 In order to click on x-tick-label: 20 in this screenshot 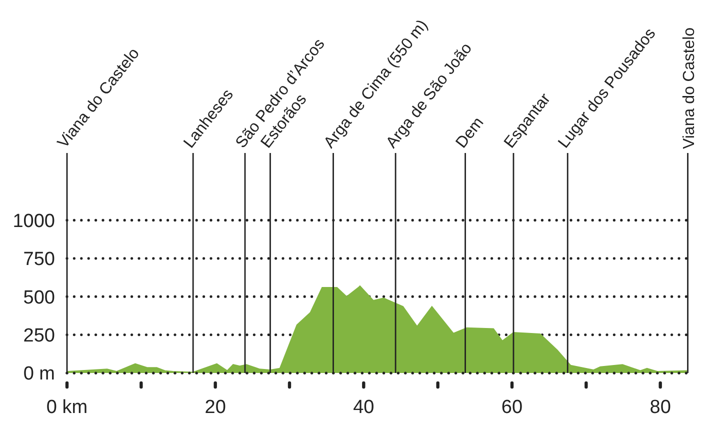, I will do `click(215, 407)`.